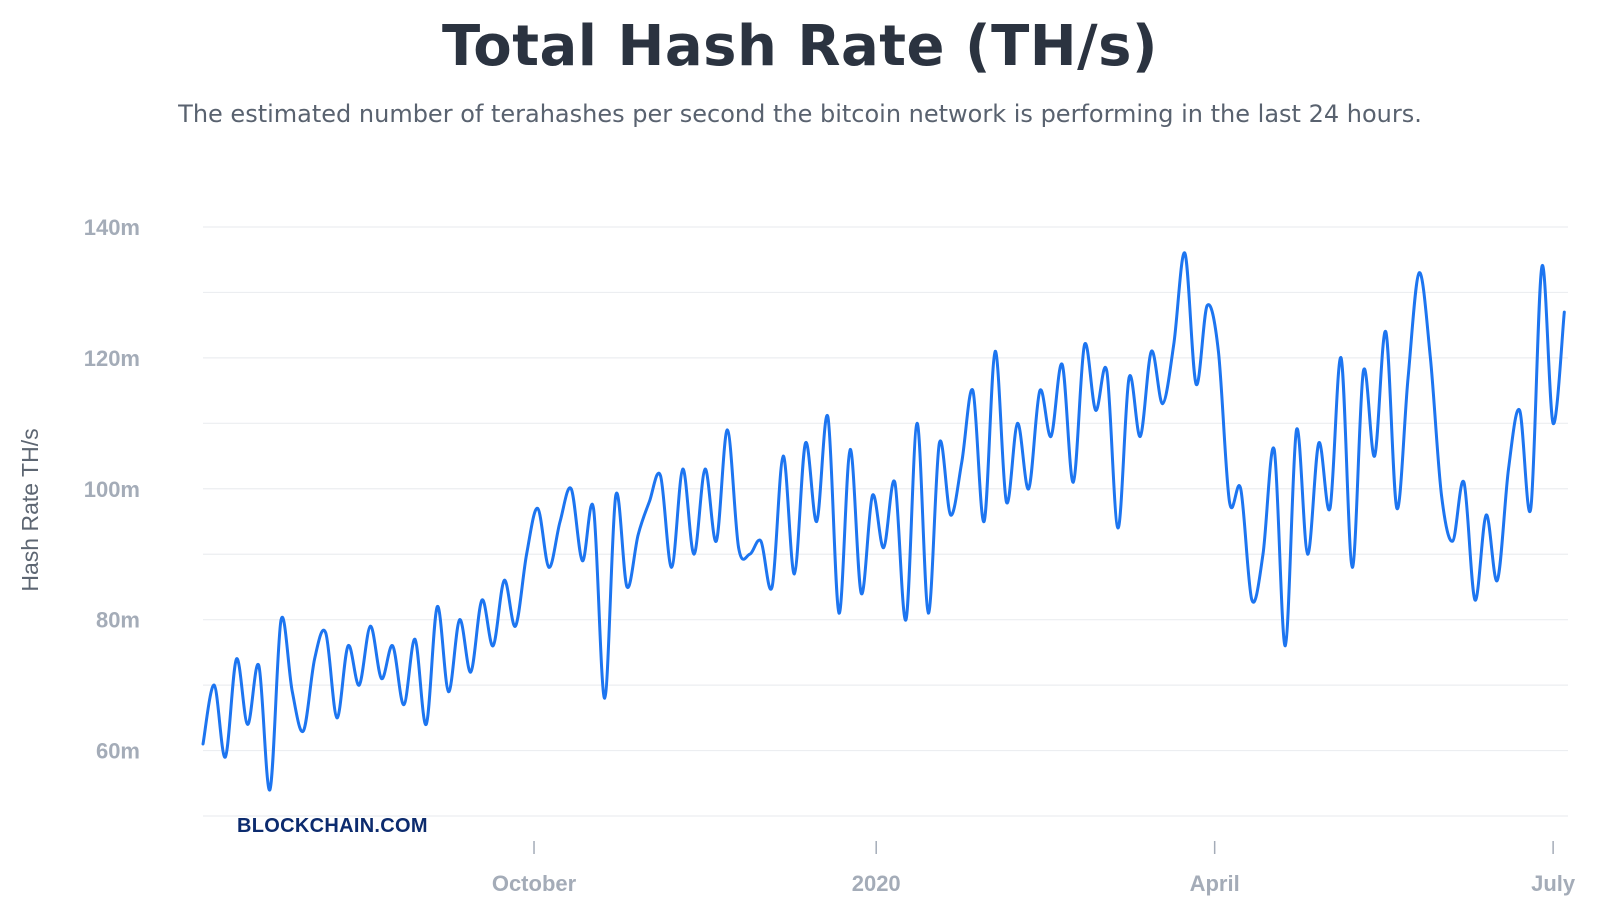  I want to click on x-tick-label: July, so click(1553, 883).